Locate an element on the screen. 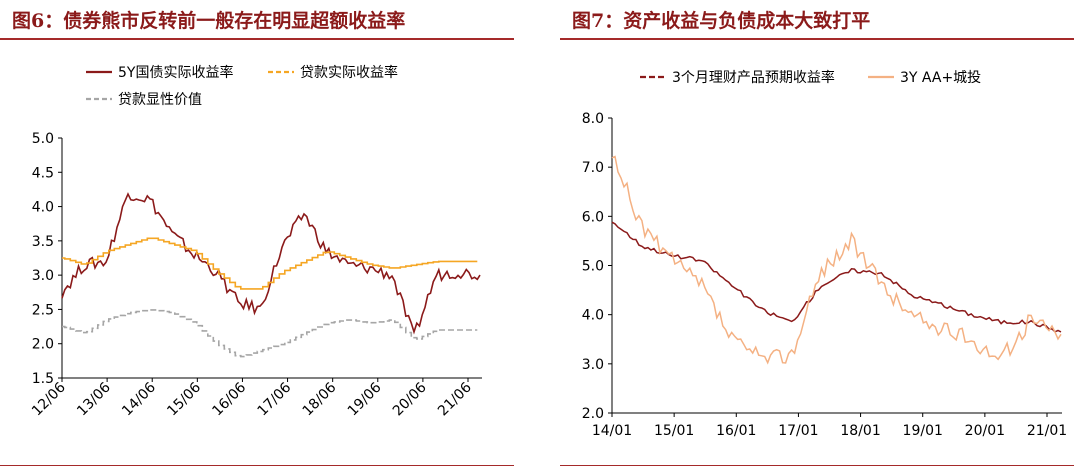 This screenshot has width=1080, height=476. x-tick-label: 16/01 is located at coordinates (736, 431).